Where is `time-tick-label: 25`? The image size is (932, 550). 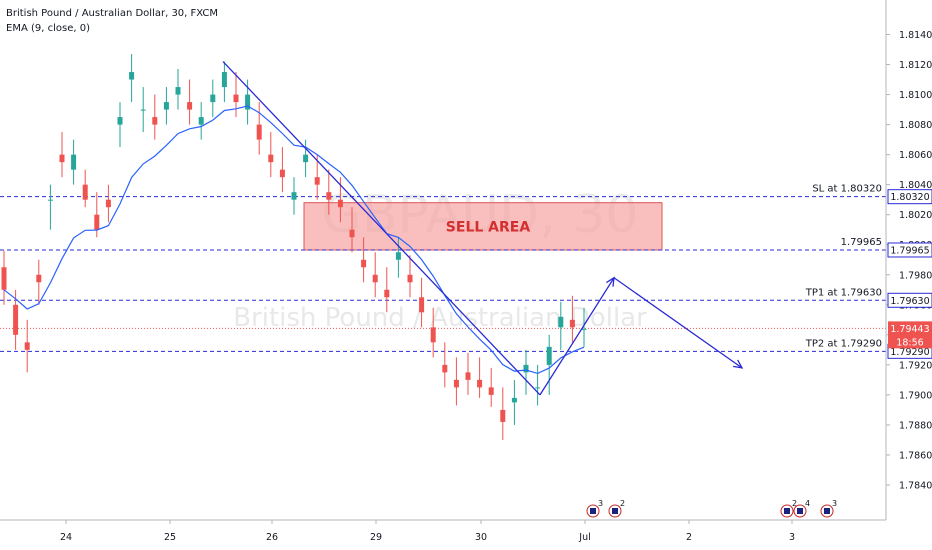 time-tick-label: 25 is located at coordinates (170, 537).